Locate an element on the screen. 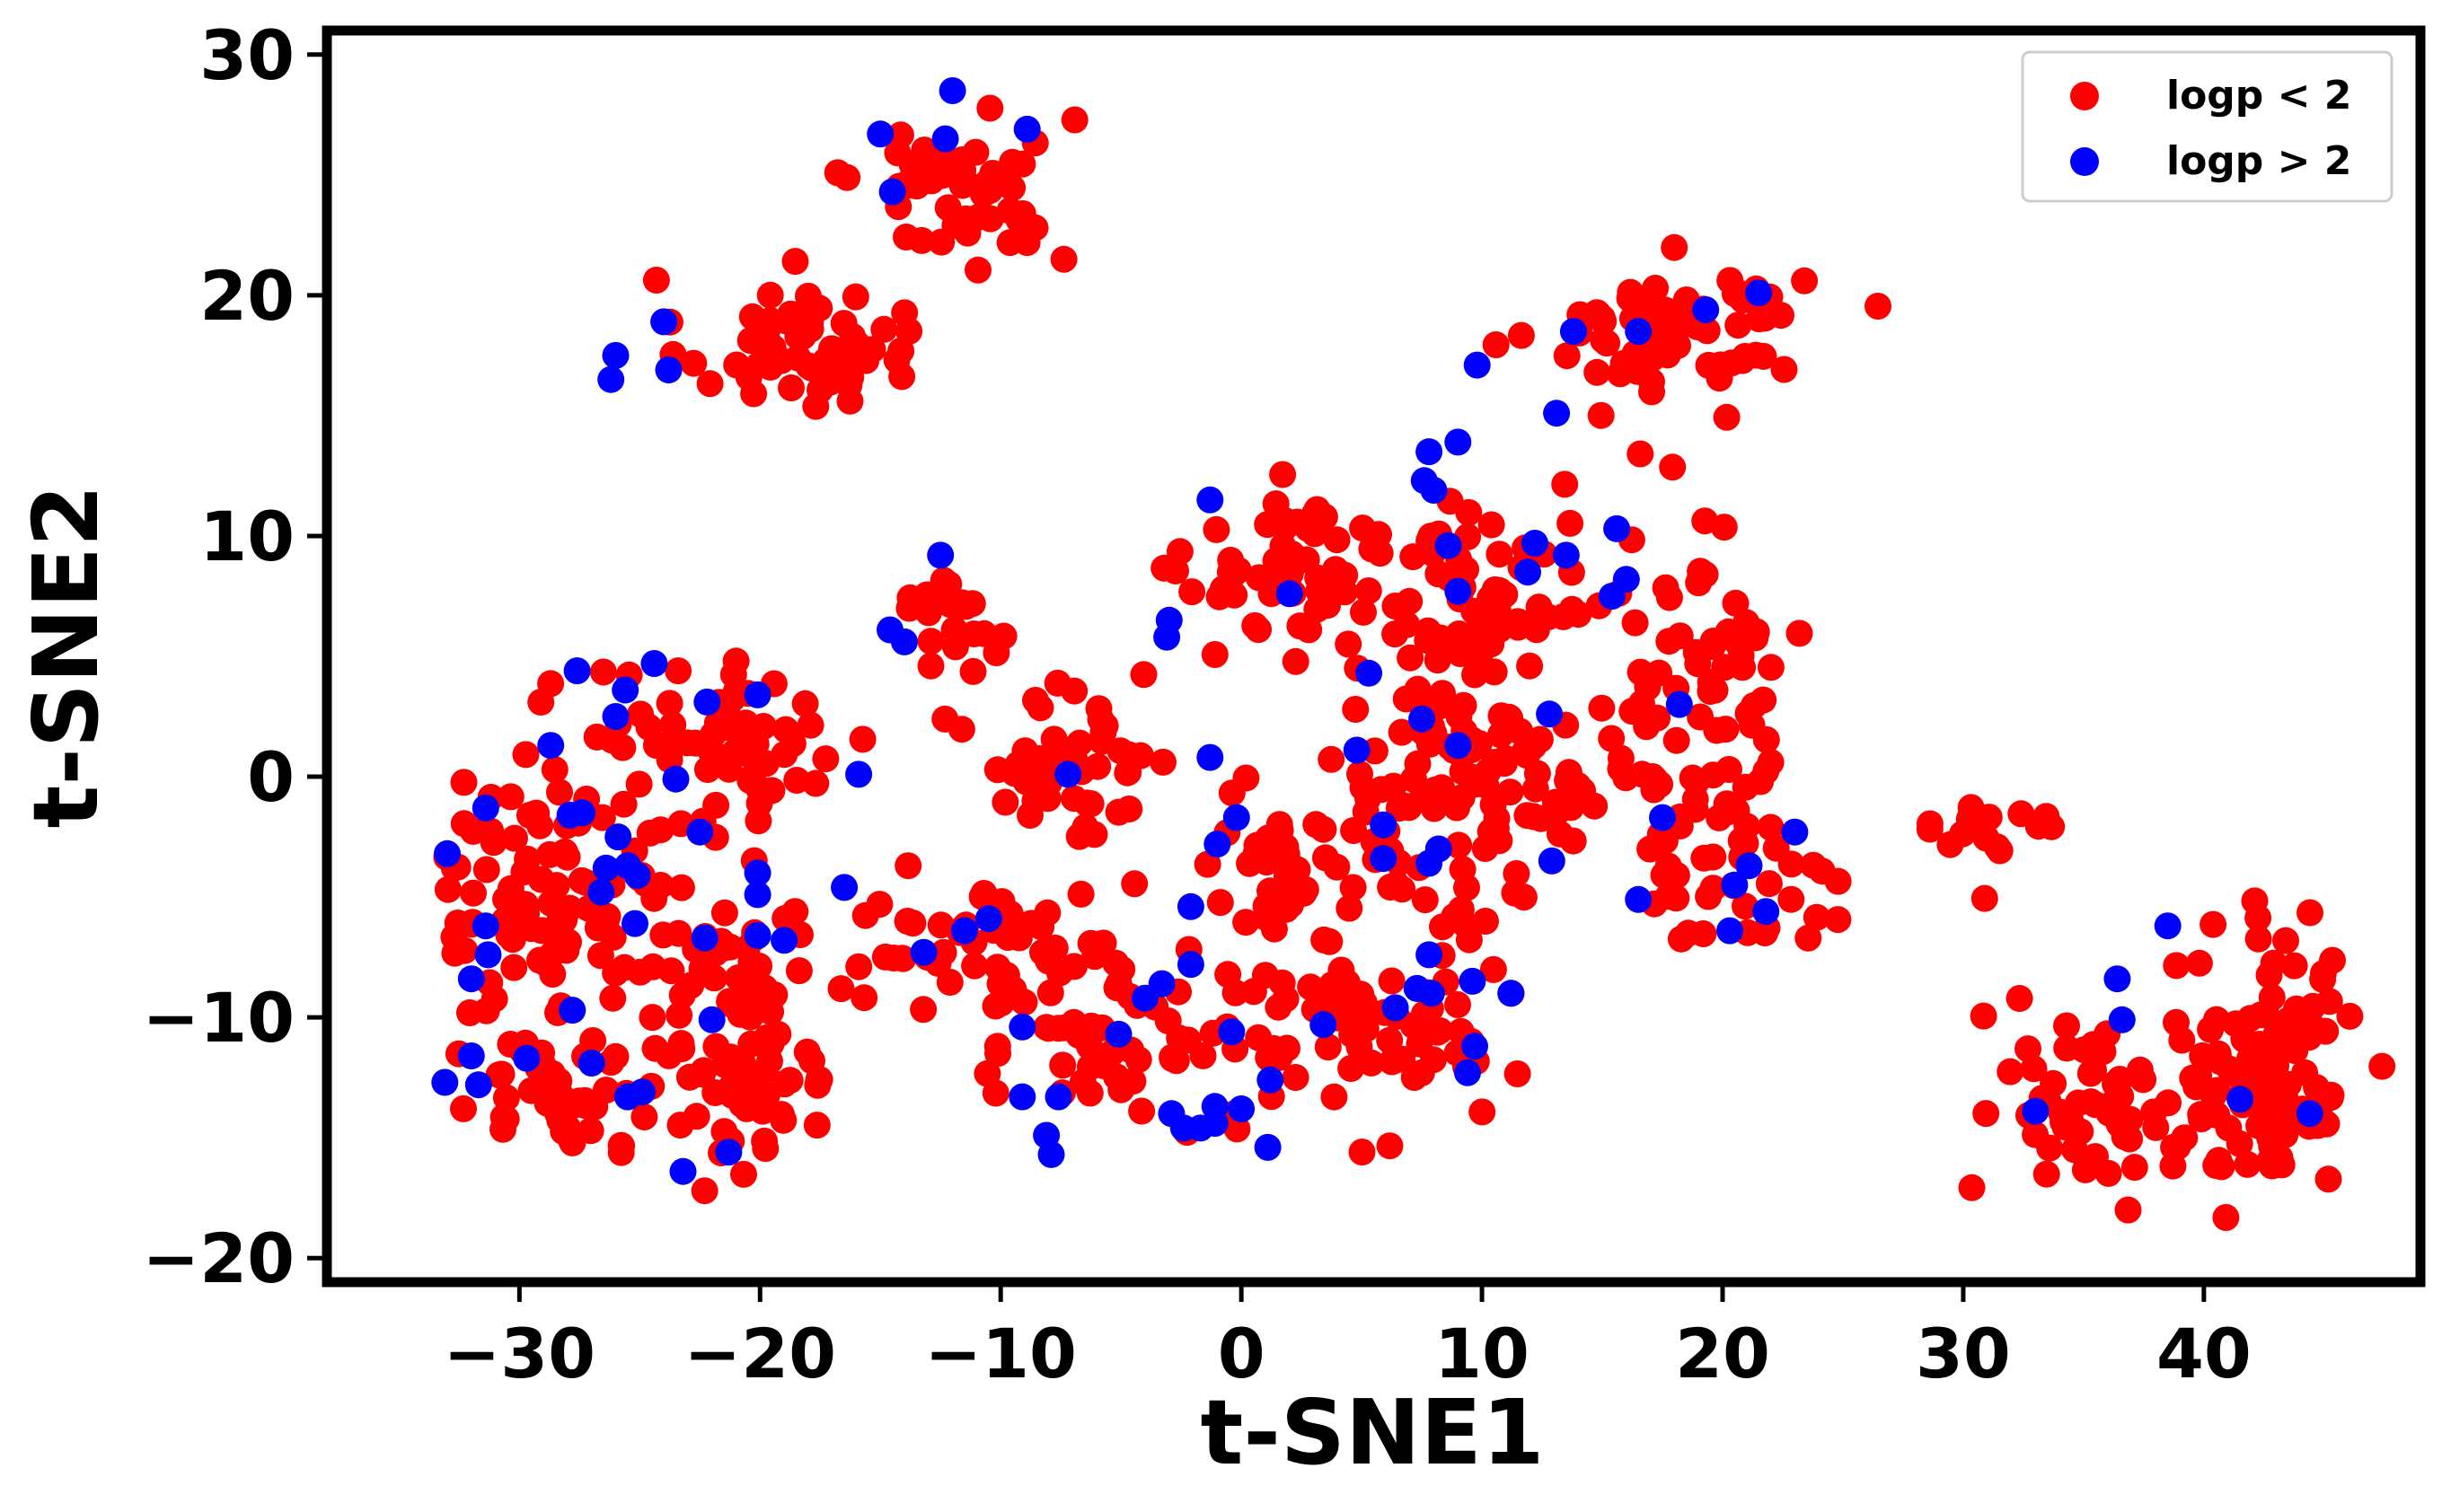 The height and width of the screenshot is (1512, 2442). x-tick-label: 40 is located at coordinates (2204, 1353).